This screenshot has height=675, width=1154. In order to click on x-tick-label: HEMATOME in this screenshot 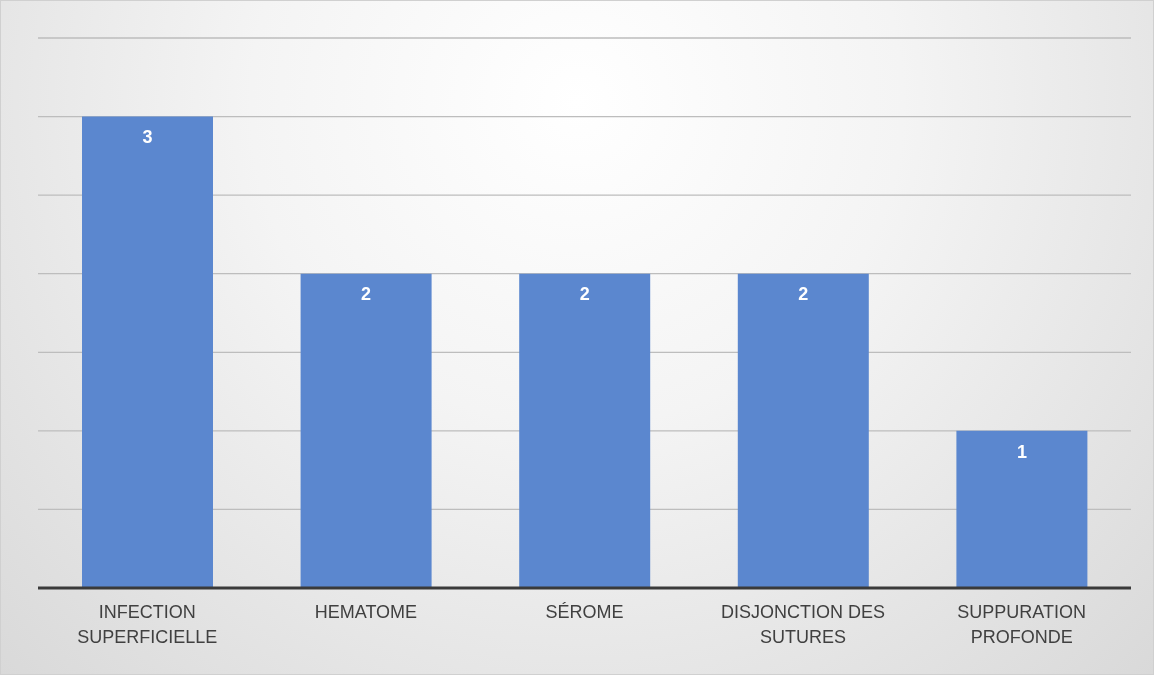, I will do `click(366, 612)`.